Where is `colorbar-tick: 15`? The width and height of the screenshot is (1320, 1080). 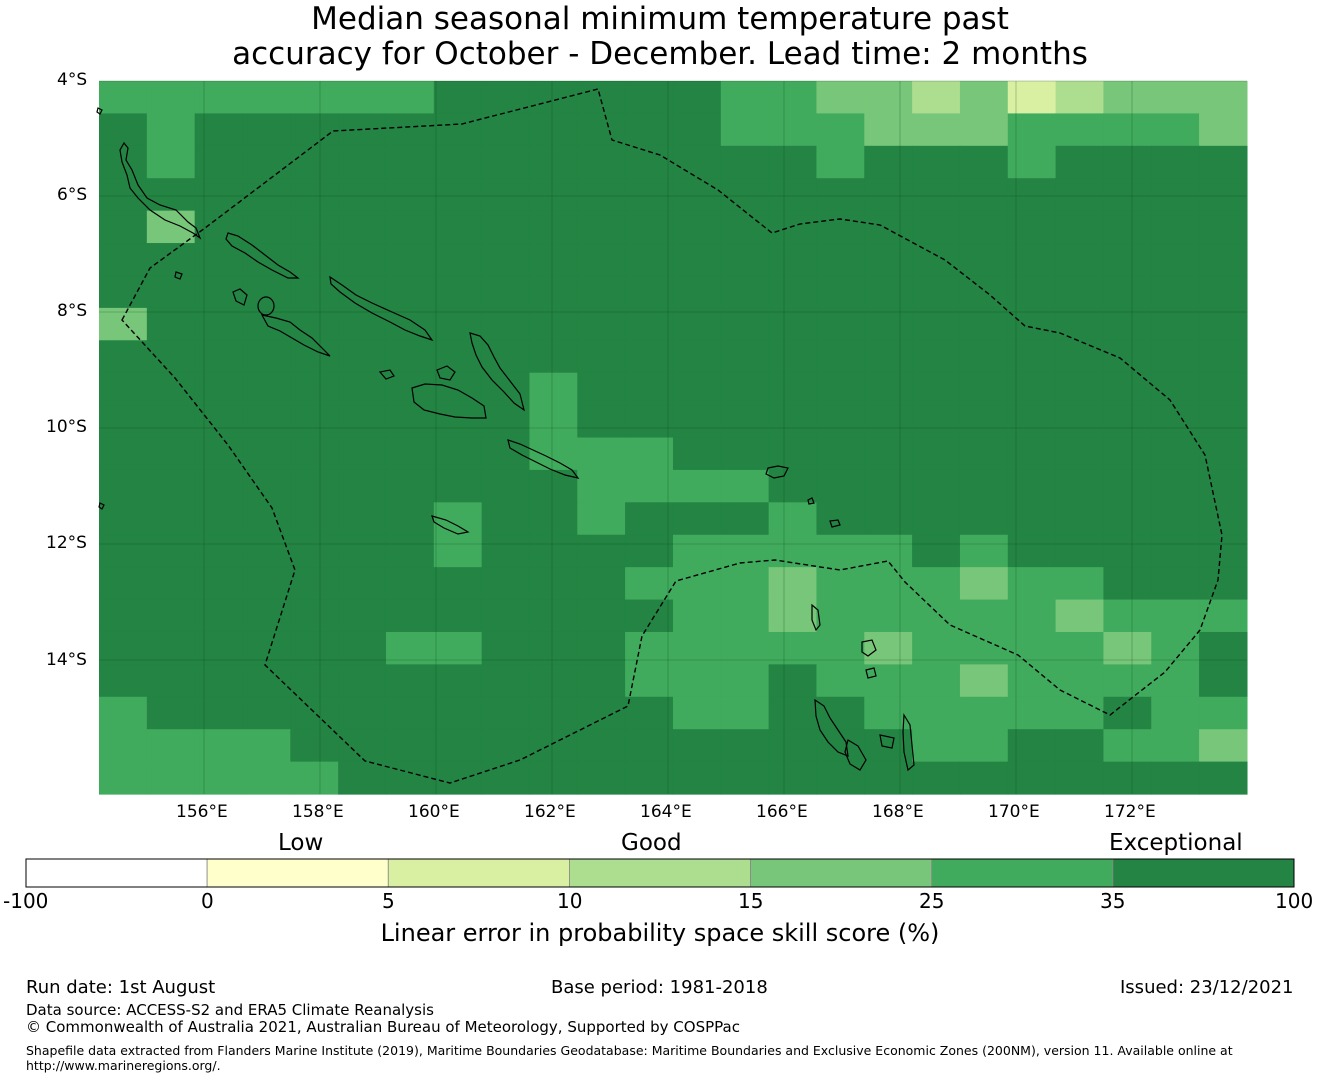
colorbar-tick: 15 is located at coordinates (751, 901).